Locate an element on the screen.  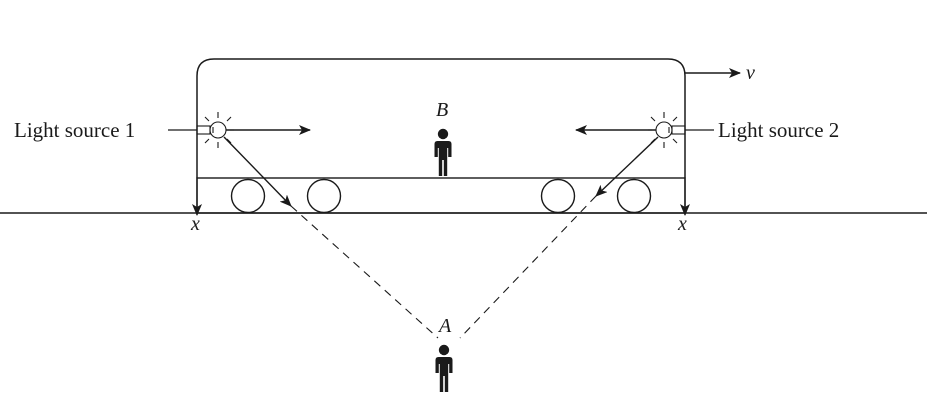
observer-a-label: A is located at coordinates (444, 326).